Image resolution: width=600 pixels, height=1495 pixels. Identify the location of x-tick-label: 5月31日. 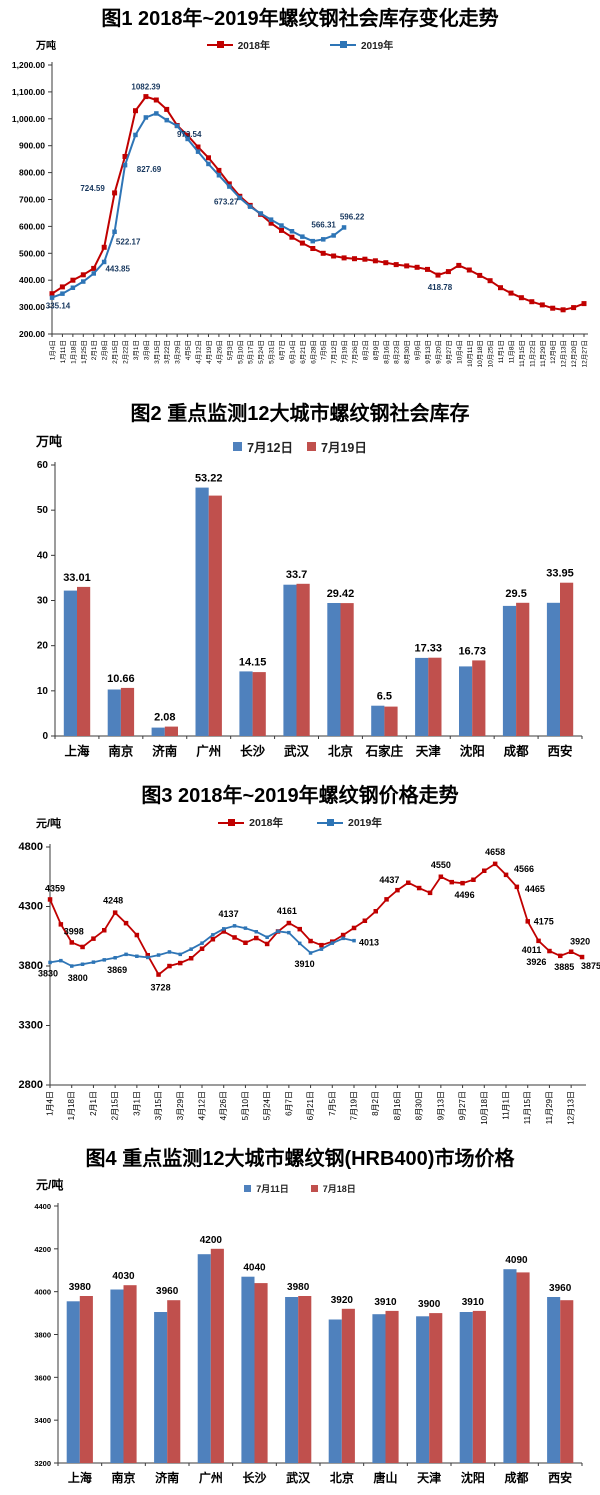
(272, 352).